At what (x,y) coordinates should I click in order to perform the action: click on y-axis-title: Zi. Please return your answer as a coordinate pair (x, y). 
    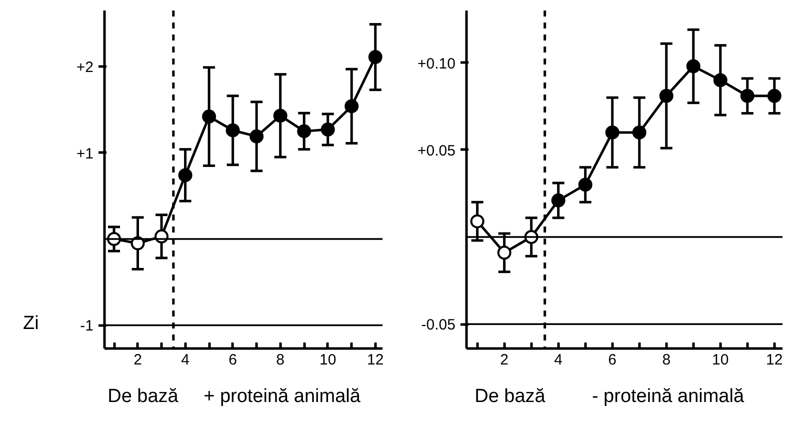
    Looking at the image, I should click on (31, 324).